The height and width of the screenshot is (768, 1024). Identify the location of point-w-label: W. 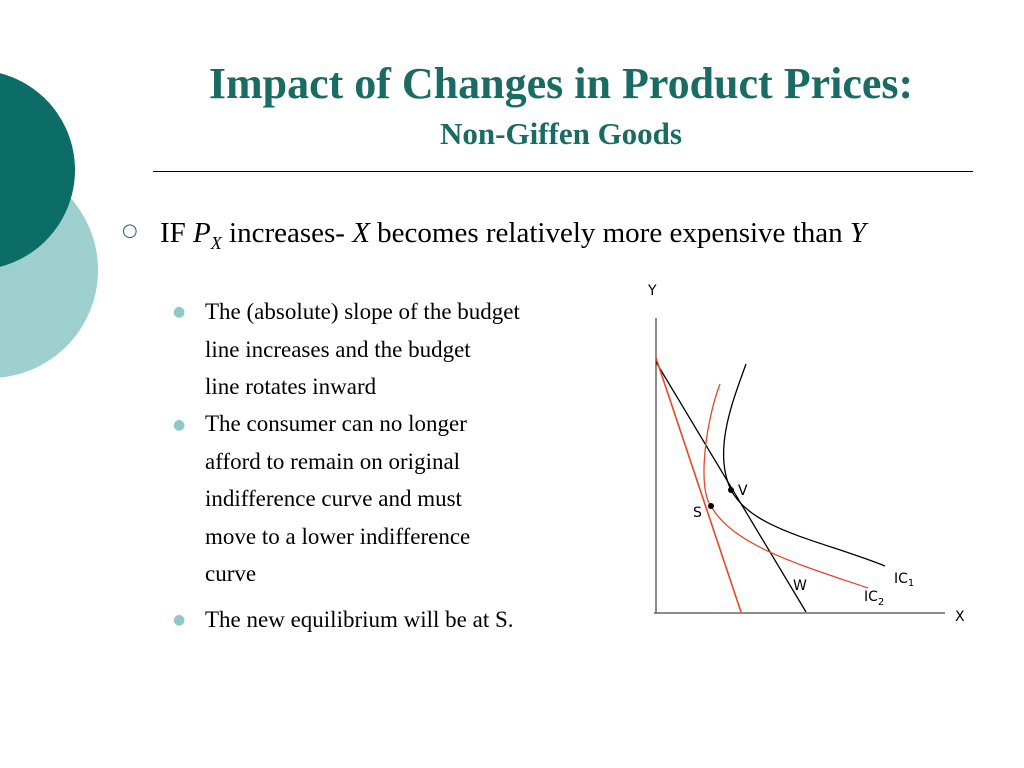
(800, 586).